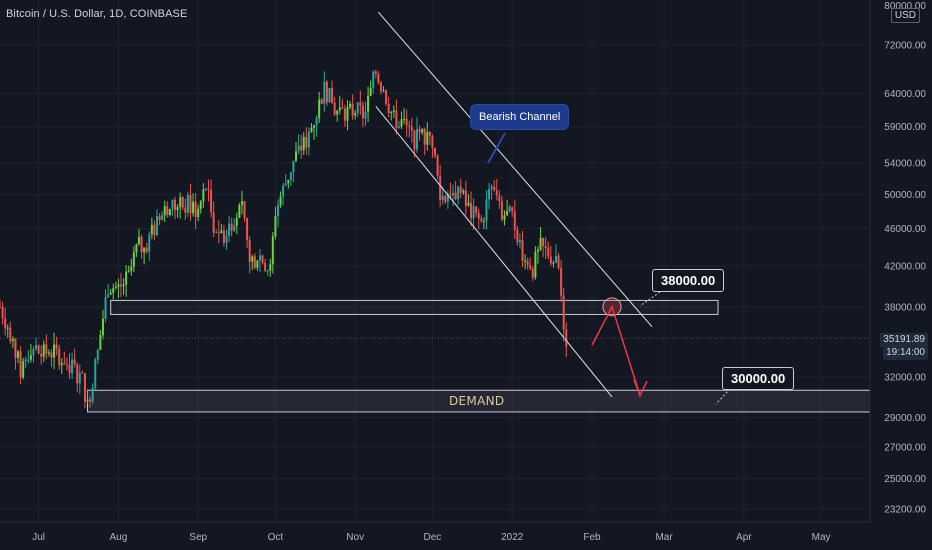  I want to click on demand-label: DEMAND, so click(477, 401).